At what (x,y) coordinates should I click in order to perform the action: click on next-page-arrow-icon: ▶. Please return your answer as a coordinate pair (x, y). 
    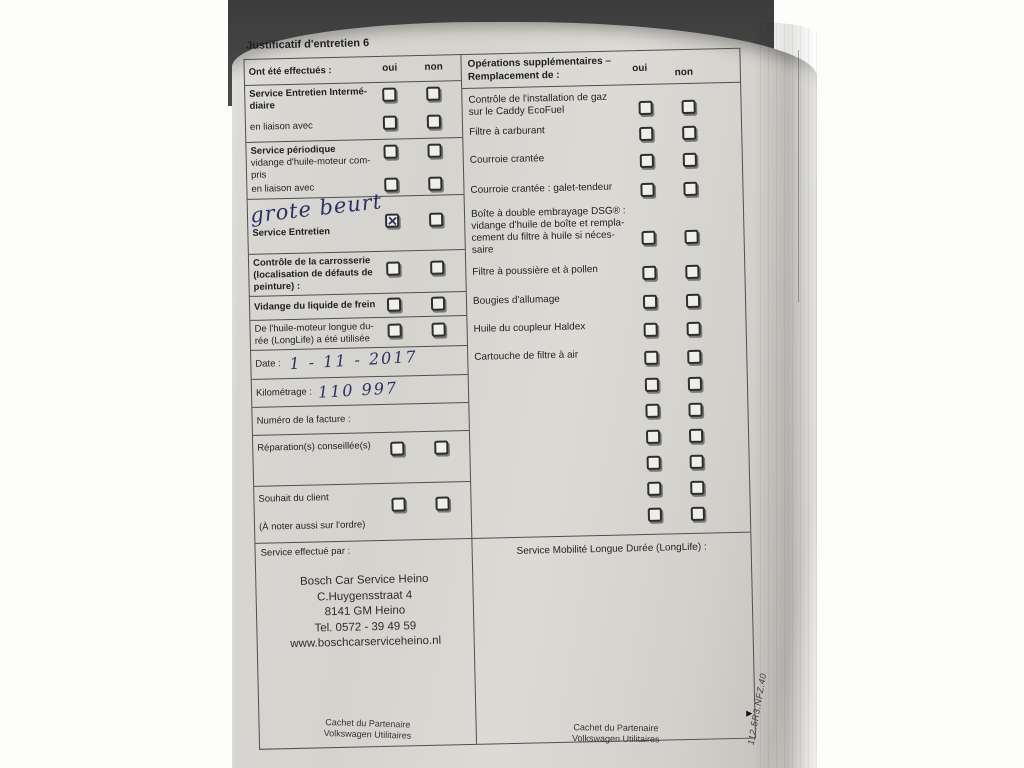
    Looking at the image, I should click on (749, 713).